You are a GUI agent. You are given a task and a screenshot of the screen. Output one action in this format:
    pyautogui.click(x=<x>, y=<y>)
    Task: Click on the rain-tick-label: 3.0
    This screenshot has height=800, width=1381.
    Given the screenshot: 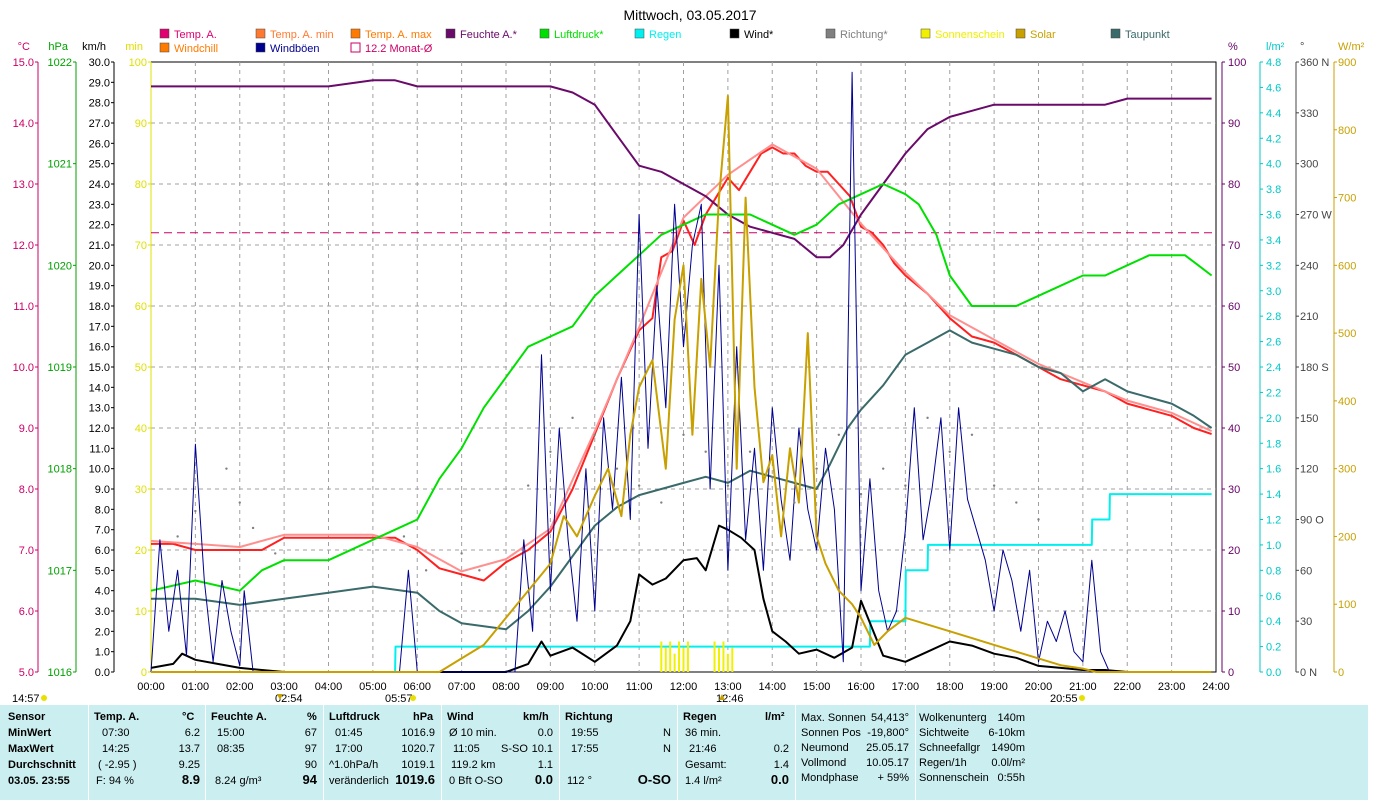 What is the action you would take?
    pyautogui.click(x=1273, y=292)
    